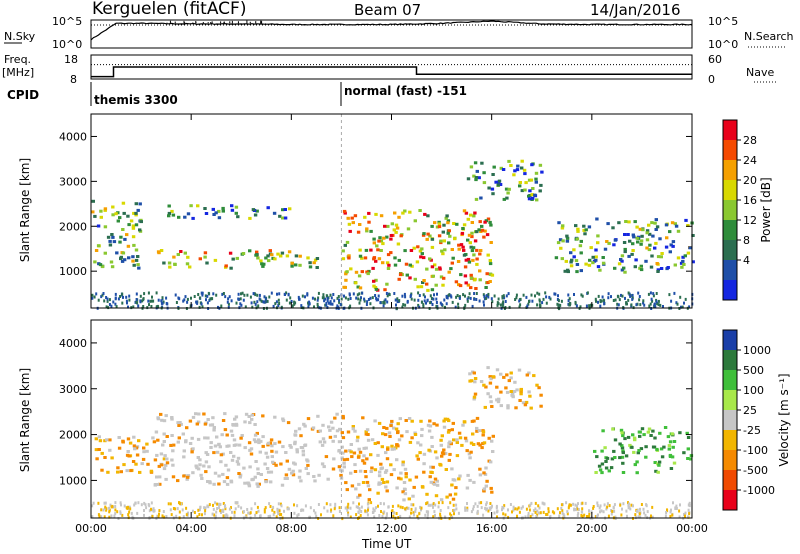  Describe the element at coordinates (750, 410) in the screenshot. I see `velocity-scale-tick-label: 25` at that location.